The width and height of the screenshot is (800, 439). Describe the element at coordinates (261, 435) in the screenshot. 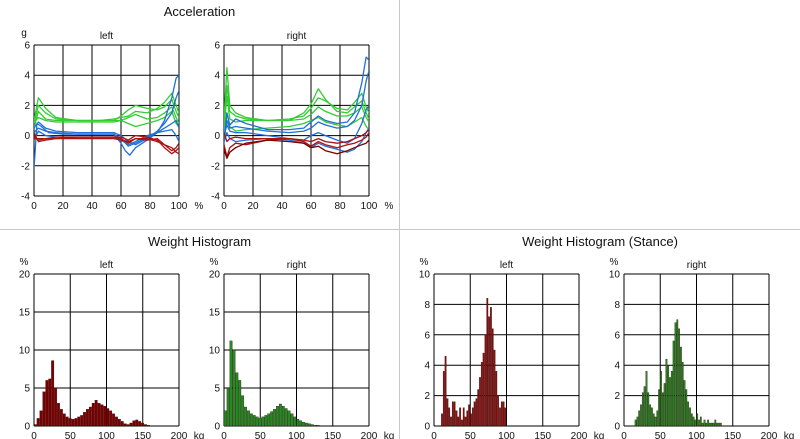

I see `wh-right-xtick-label: 50` at that location.